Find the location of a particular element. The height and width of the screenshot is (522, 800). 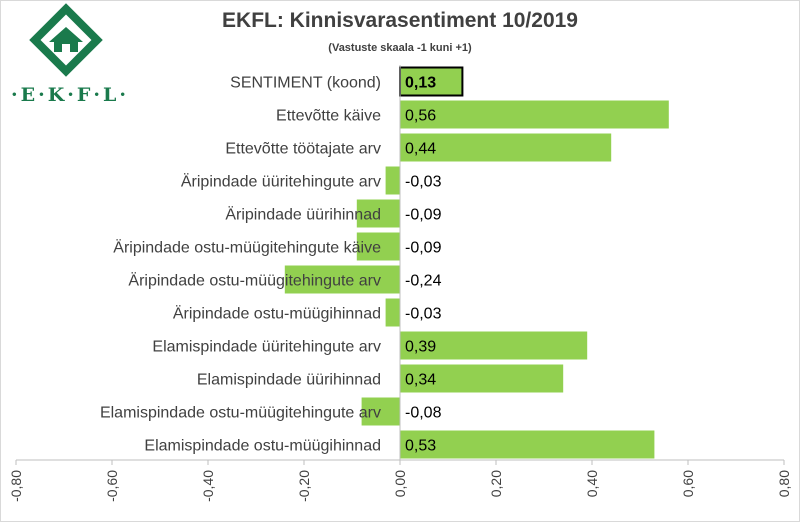

x-tick-label-8: 0,80 is located at coordinates (784, 483).